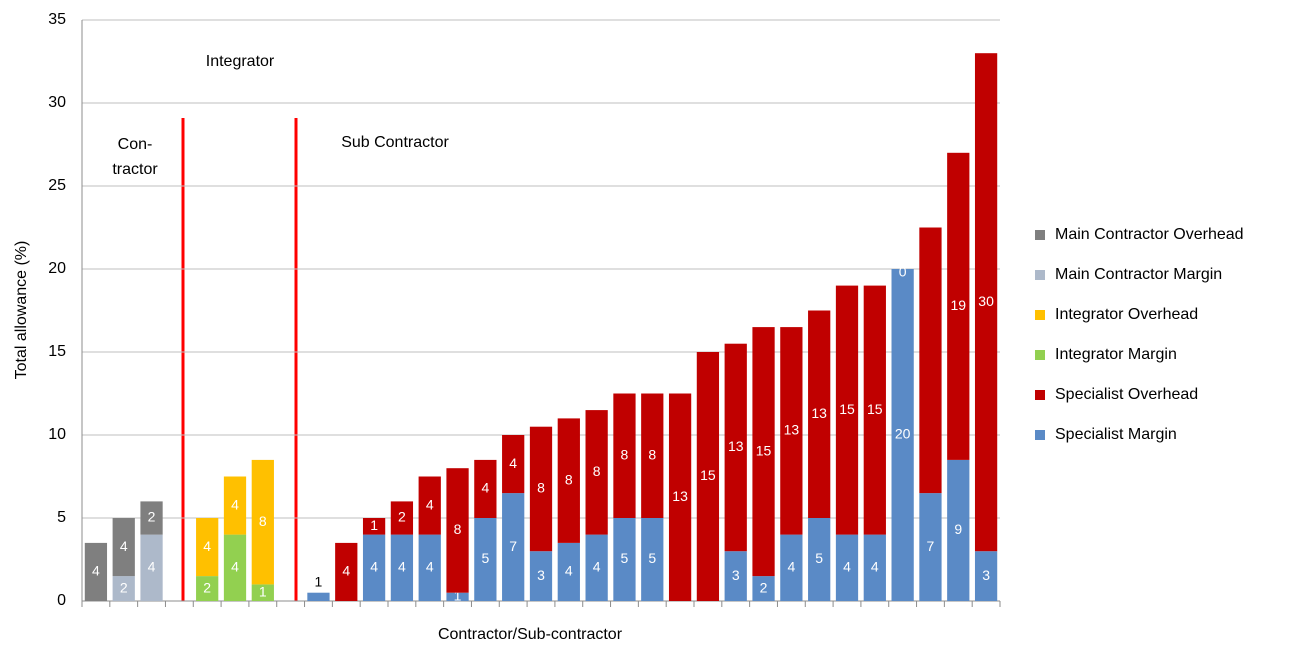 This screenshot has height=645, width=1310. Describe the element at coordinates (1149, 234) in the screenshot. I see `legend-label: Main Contractor Overhead` at that location.